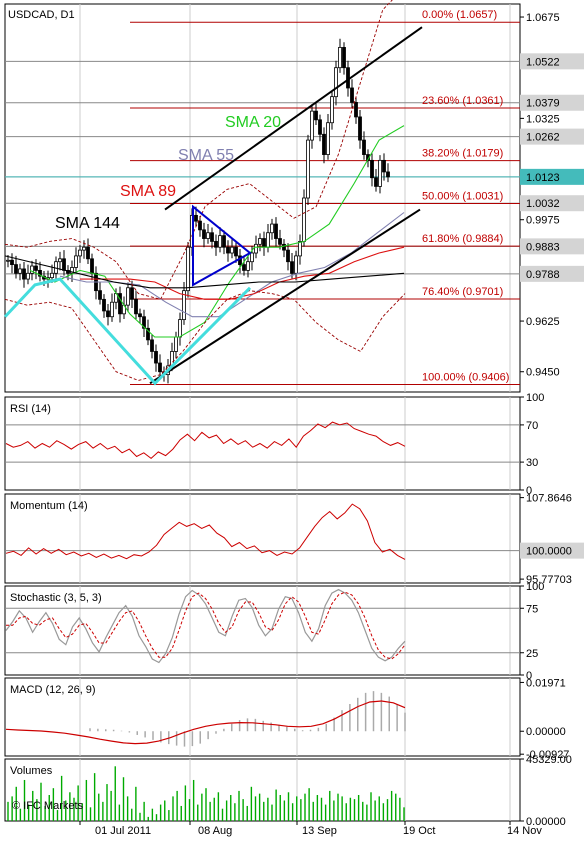 The height and width of the screenshot is (841, 585). Describe the element at coordinates (543, 104) in the screenshot. I see `price-box-label: 1.0379` at that location.